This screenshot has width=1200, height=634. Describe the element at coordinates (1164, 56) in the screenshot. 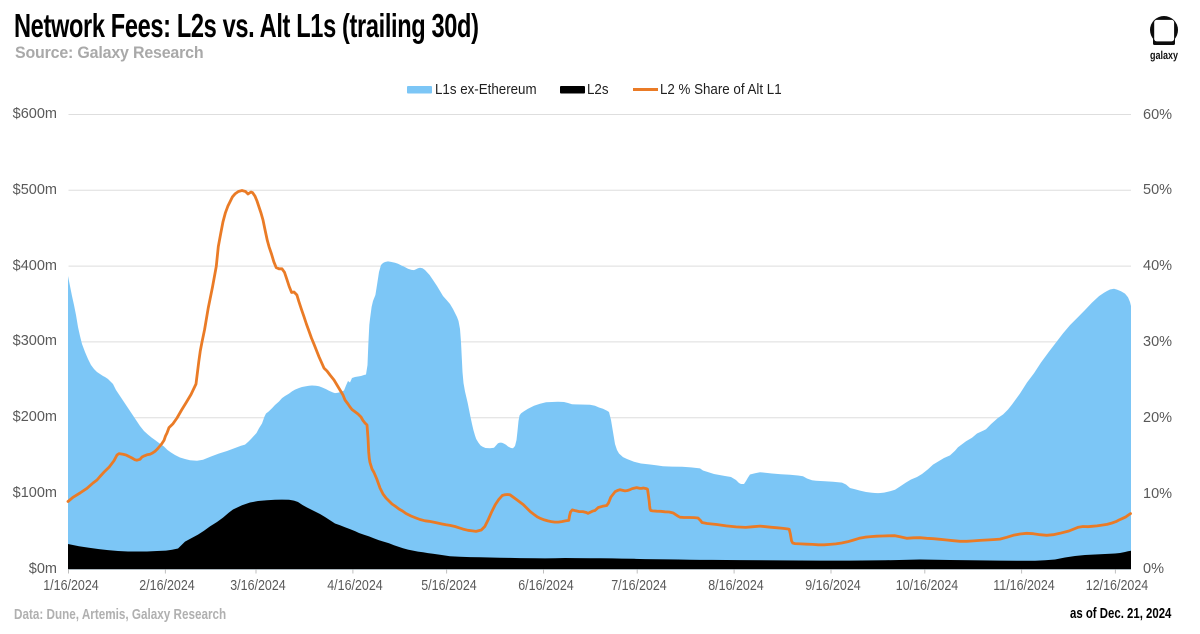

I see `svg-text: galaxy` at that location.